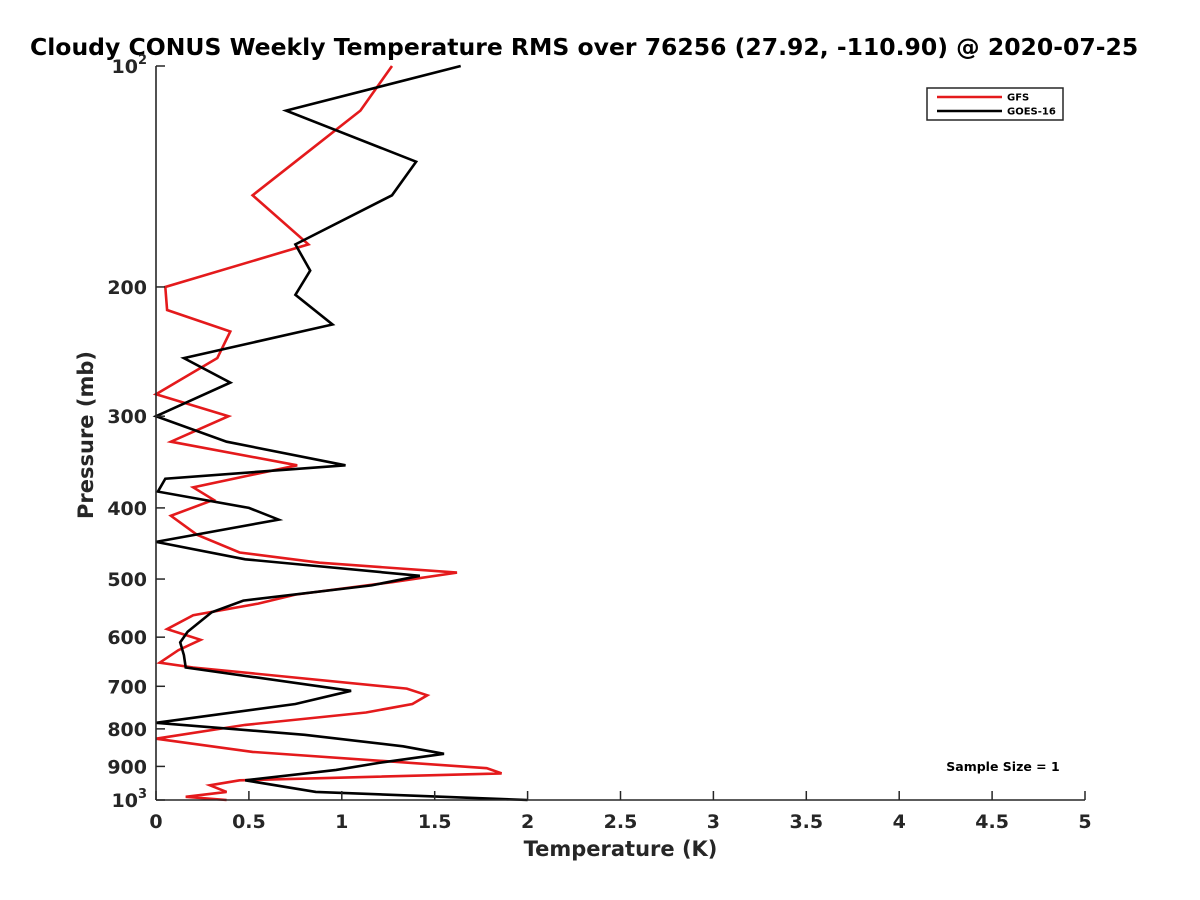 The image size is (1200, 900). I want to click on y-tick-label: 400, so click(127, 509).